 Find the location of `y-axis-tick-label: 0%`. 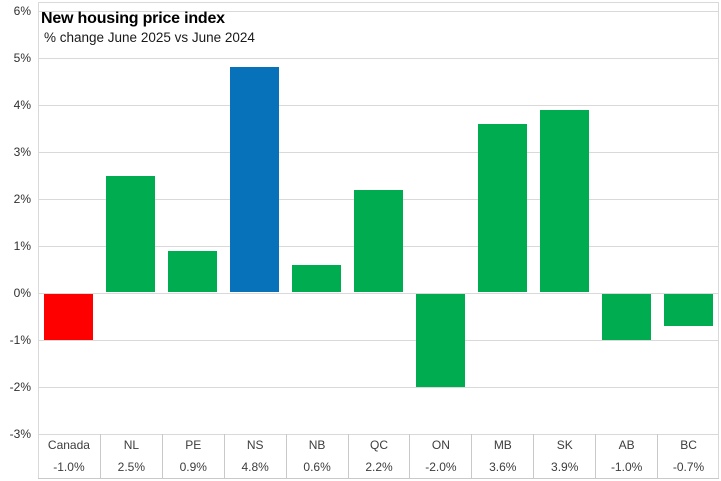

y-axis-tick-label: 0% is located at coordinates (22, 293).